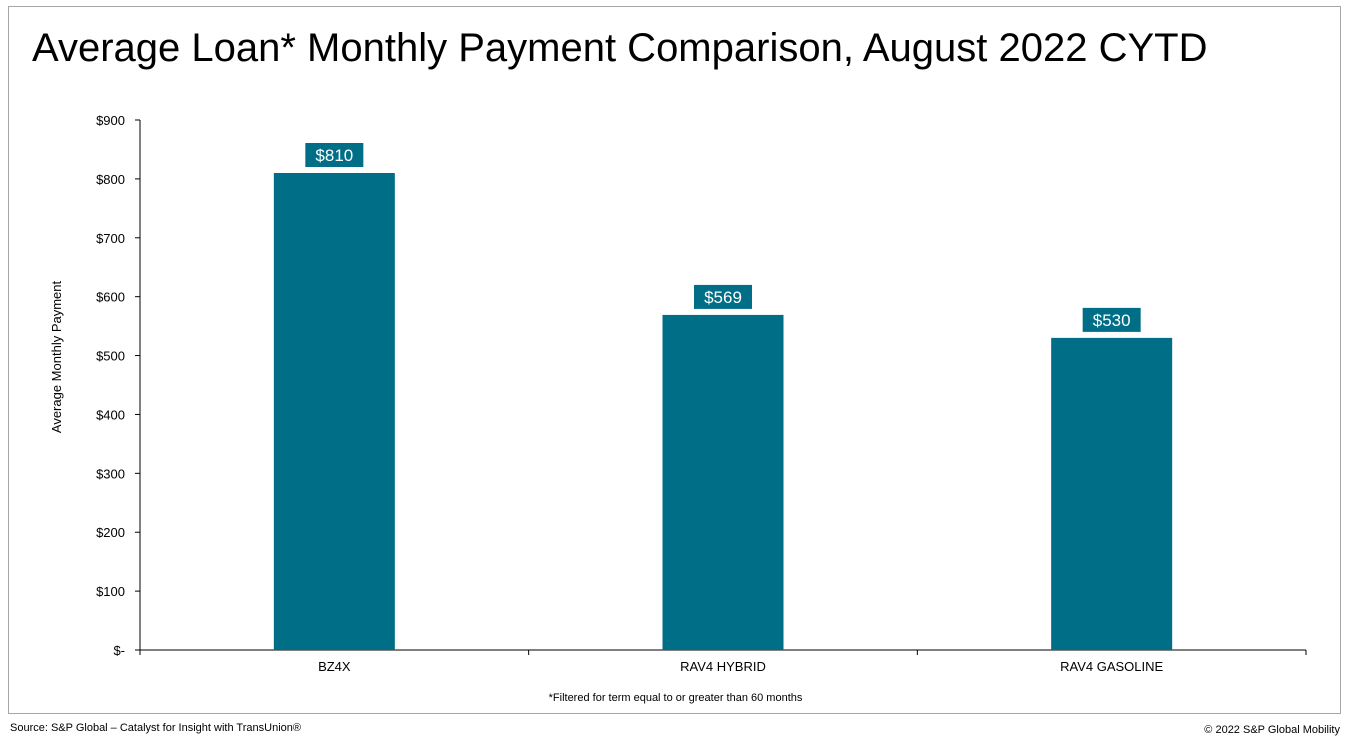  What do you see at coordinates (110, 297) in the screenshot?
I see `y-tick-label: $600` at bounding box center [110, 297].